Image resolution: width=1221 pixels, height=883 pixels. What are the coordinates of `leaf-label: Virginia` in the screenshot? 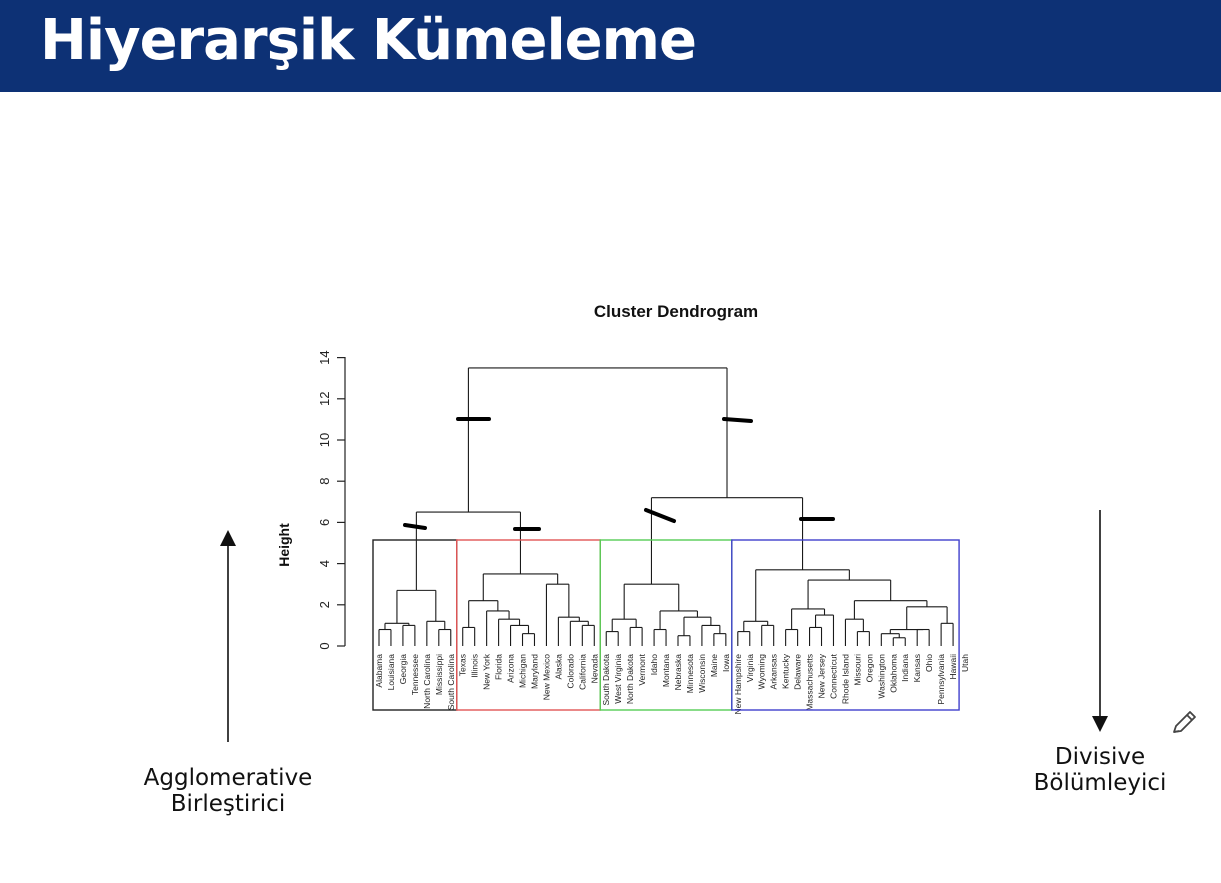 It's located at (750, 668).